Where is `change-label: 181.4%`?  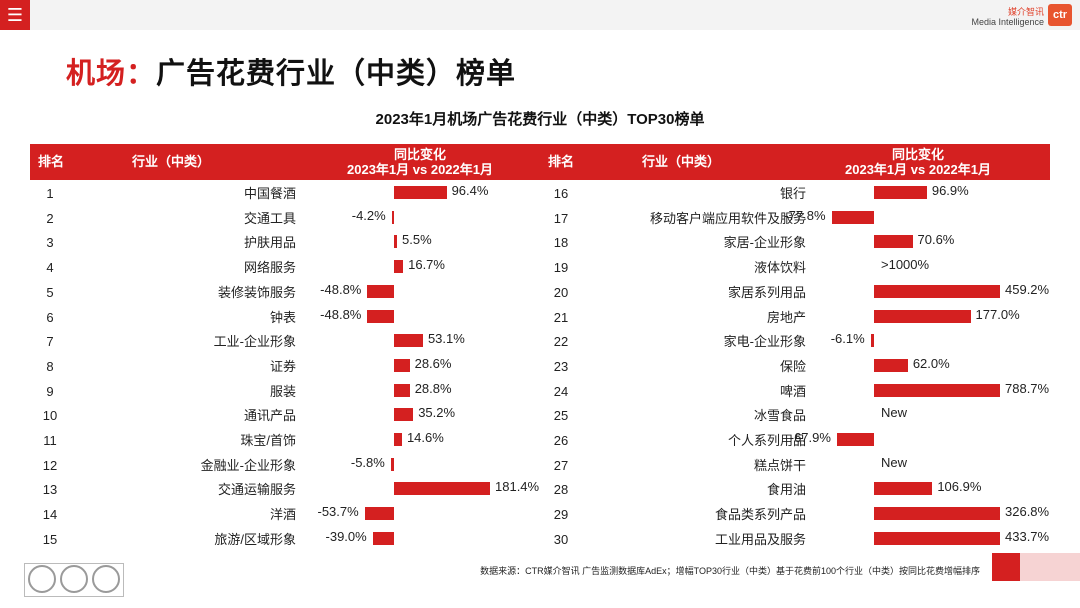
change-label: 181.4% is located at coordinates (517, 487).